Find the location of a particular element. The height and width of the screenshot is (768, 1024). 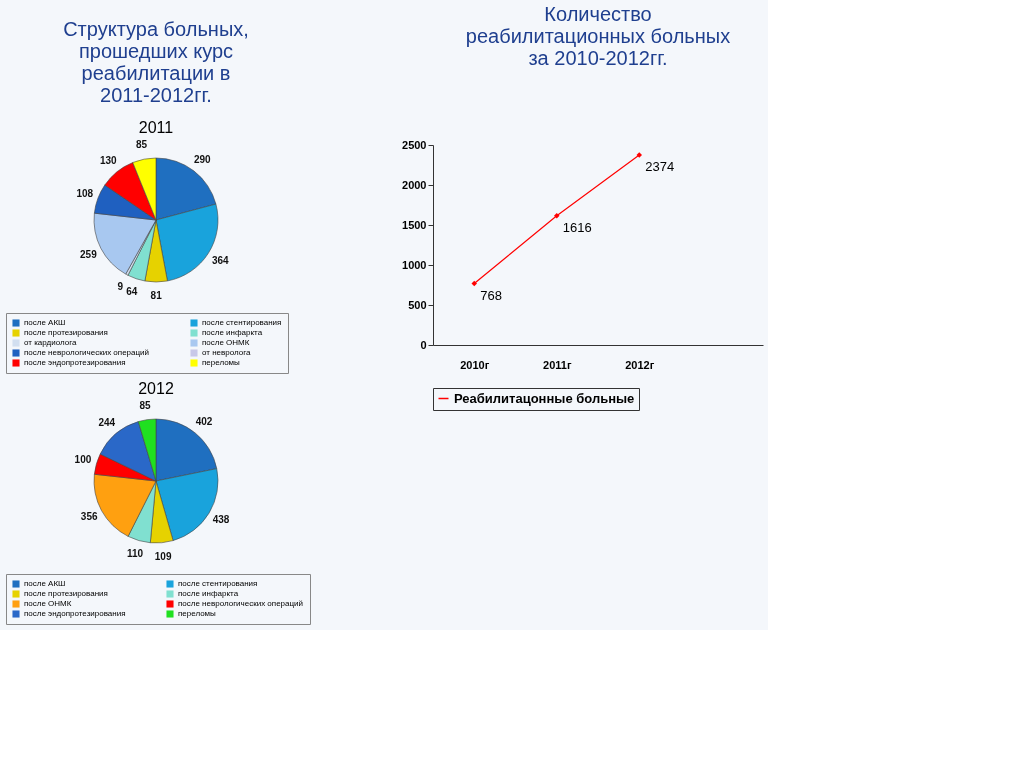

data-label: 108 is located at coordinates (85, 193).